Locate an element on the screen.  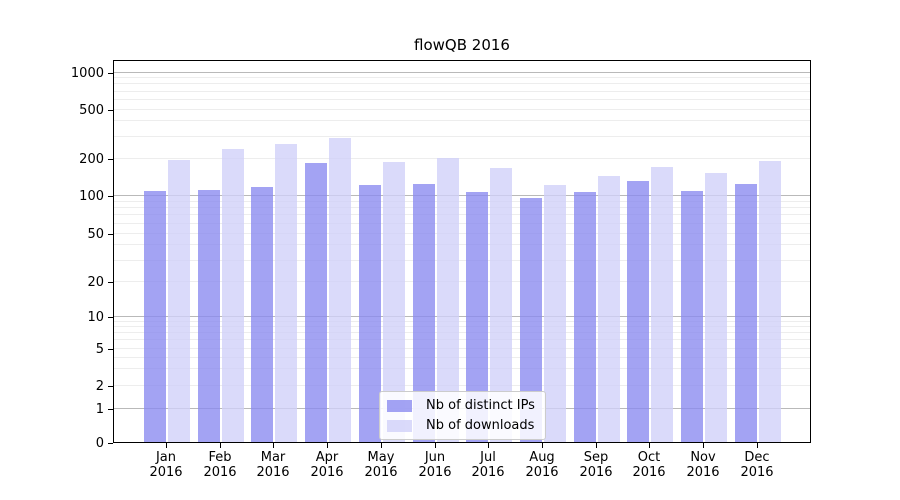
y-tick-label-50: 50 is located at coordinates (95, 234).